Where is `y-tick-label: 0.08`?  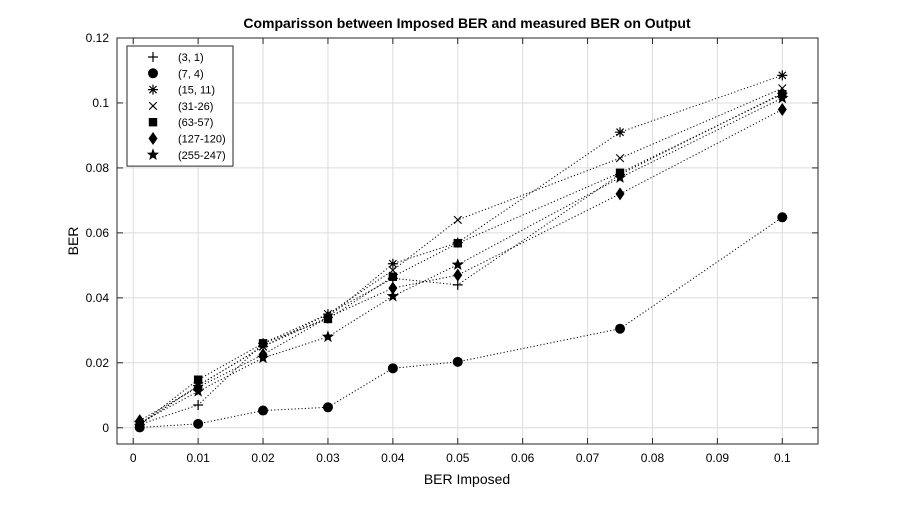
y-tick-label: 0.08 is located at coordinates (98, 168).